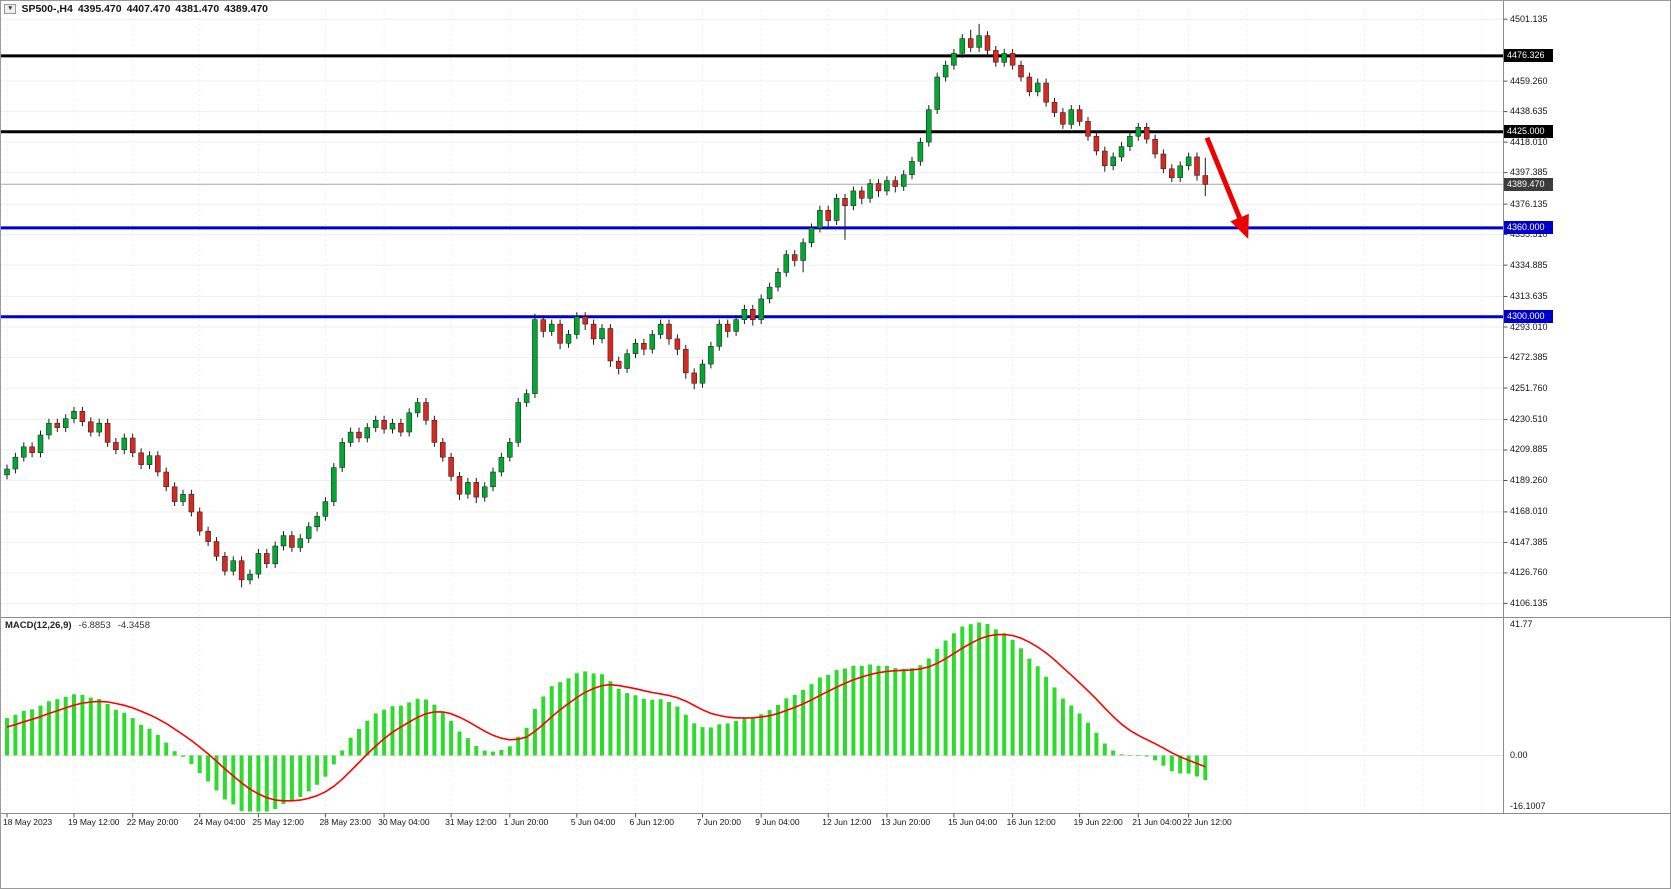 The height and width of the screenshot is (889, 1671). What do you see at coordinates (1529, 479) in the screenshot?
I see `price-axis-label: 4189.260` at bounding box center [1529, 479].